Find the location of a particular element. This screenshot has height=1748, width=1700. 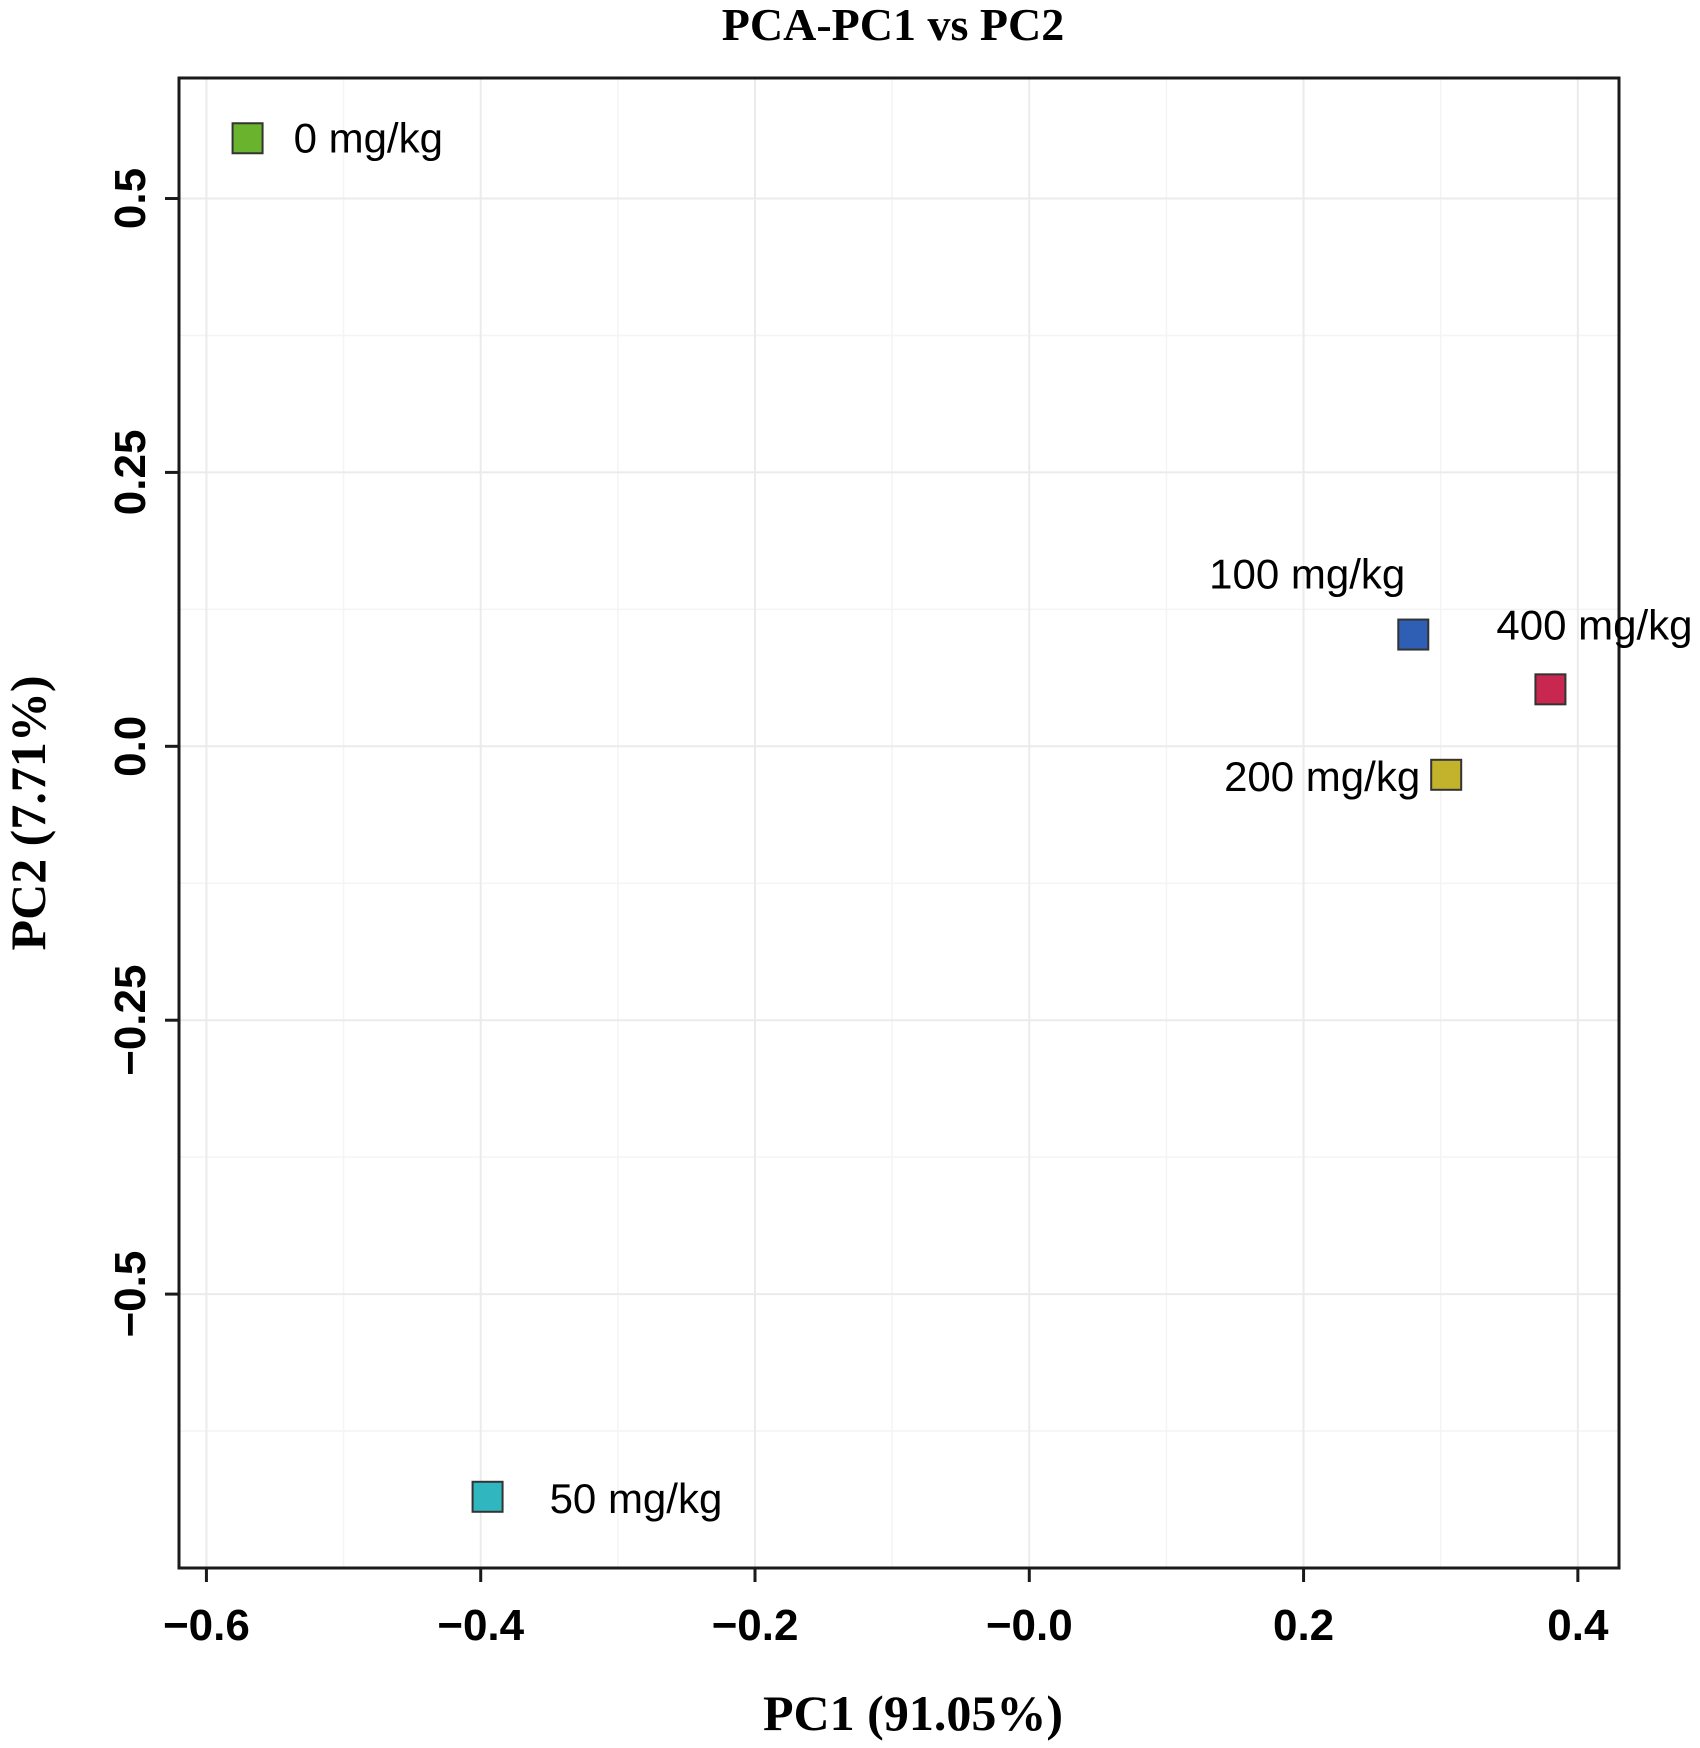

point-label-400-mg-kg: 400 mg/kg is located at coordinates (1594, 624).